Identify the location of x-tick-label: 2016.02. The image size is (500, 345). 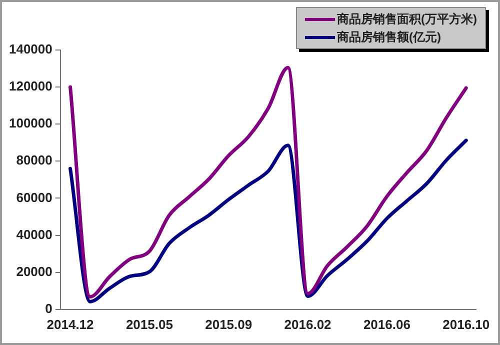
(308, 324).